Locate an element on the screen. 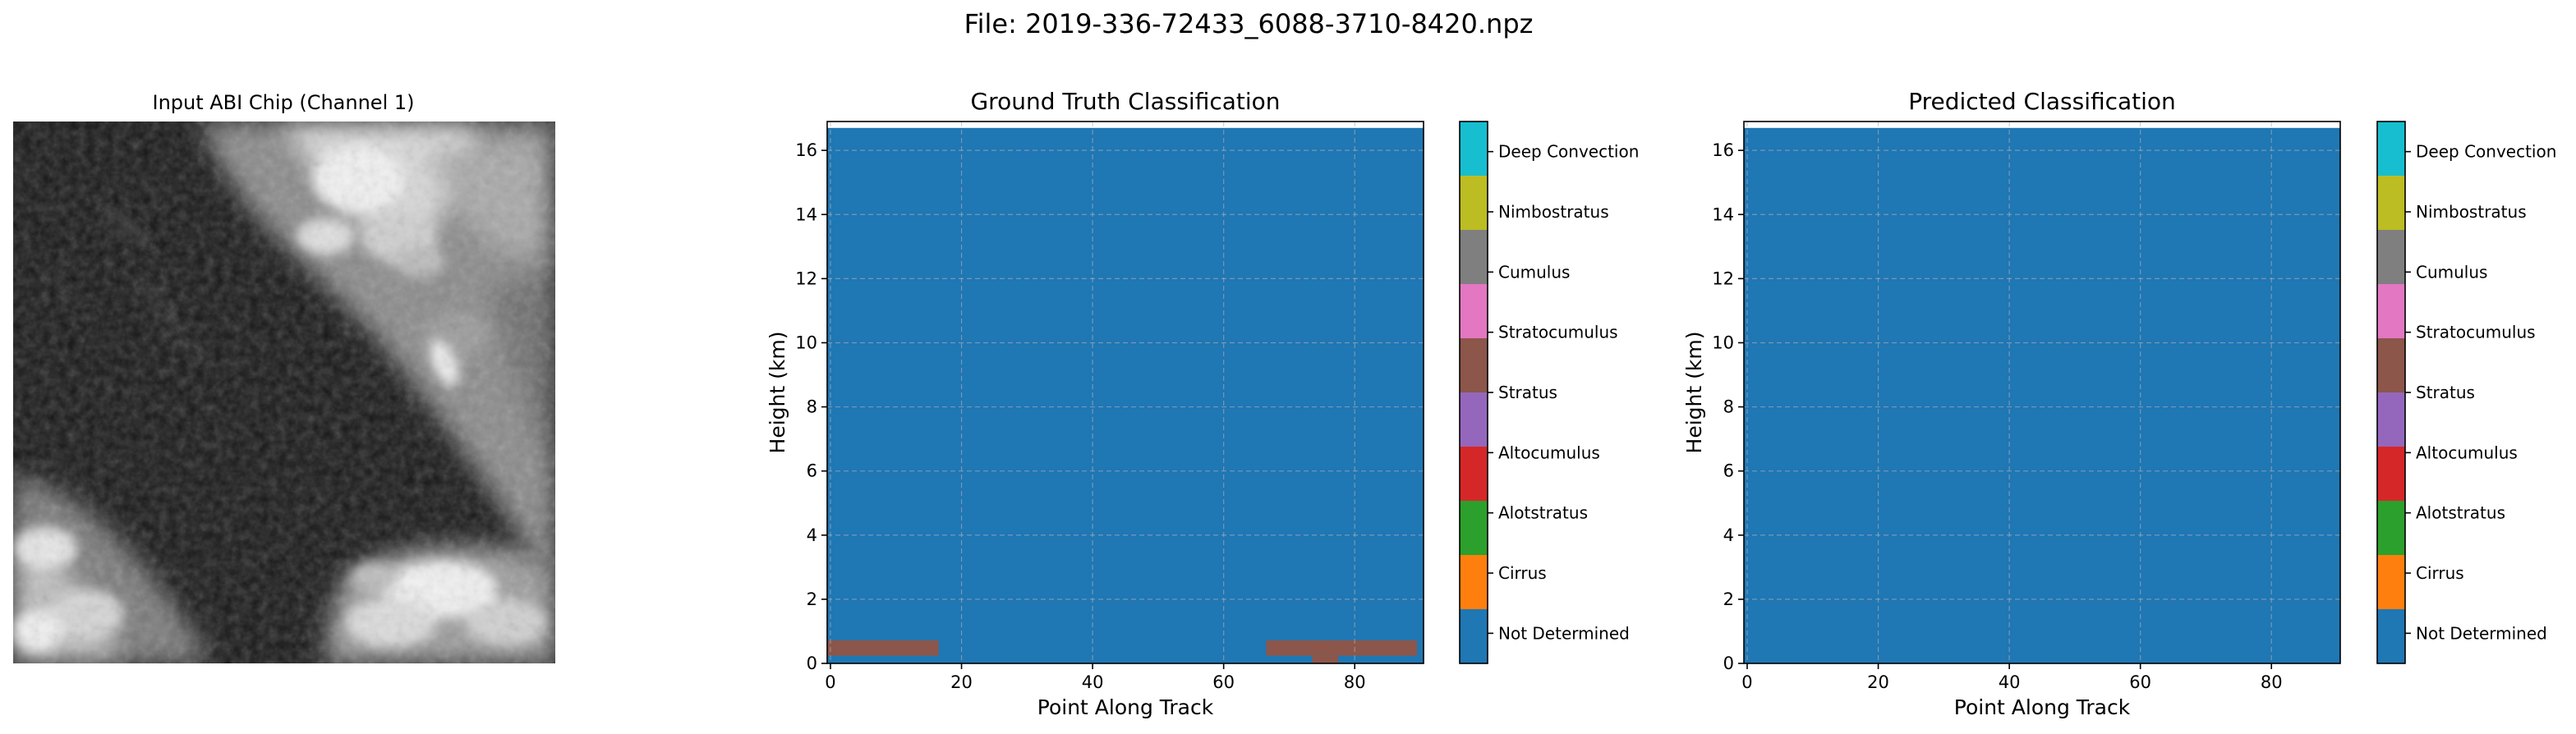  pred-y-axis-label: Height (km) is located at coordinates (1694, 393).